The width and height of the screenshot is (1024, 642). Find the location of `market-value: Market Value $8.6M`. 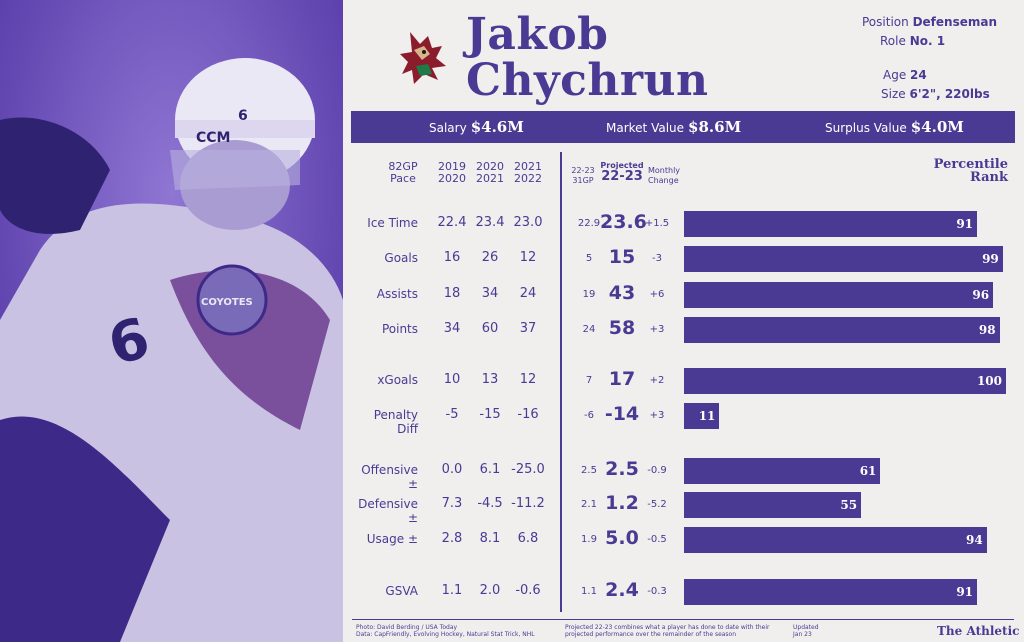

market-value: Market Value $8.6M is located at coordinates (674, 127).